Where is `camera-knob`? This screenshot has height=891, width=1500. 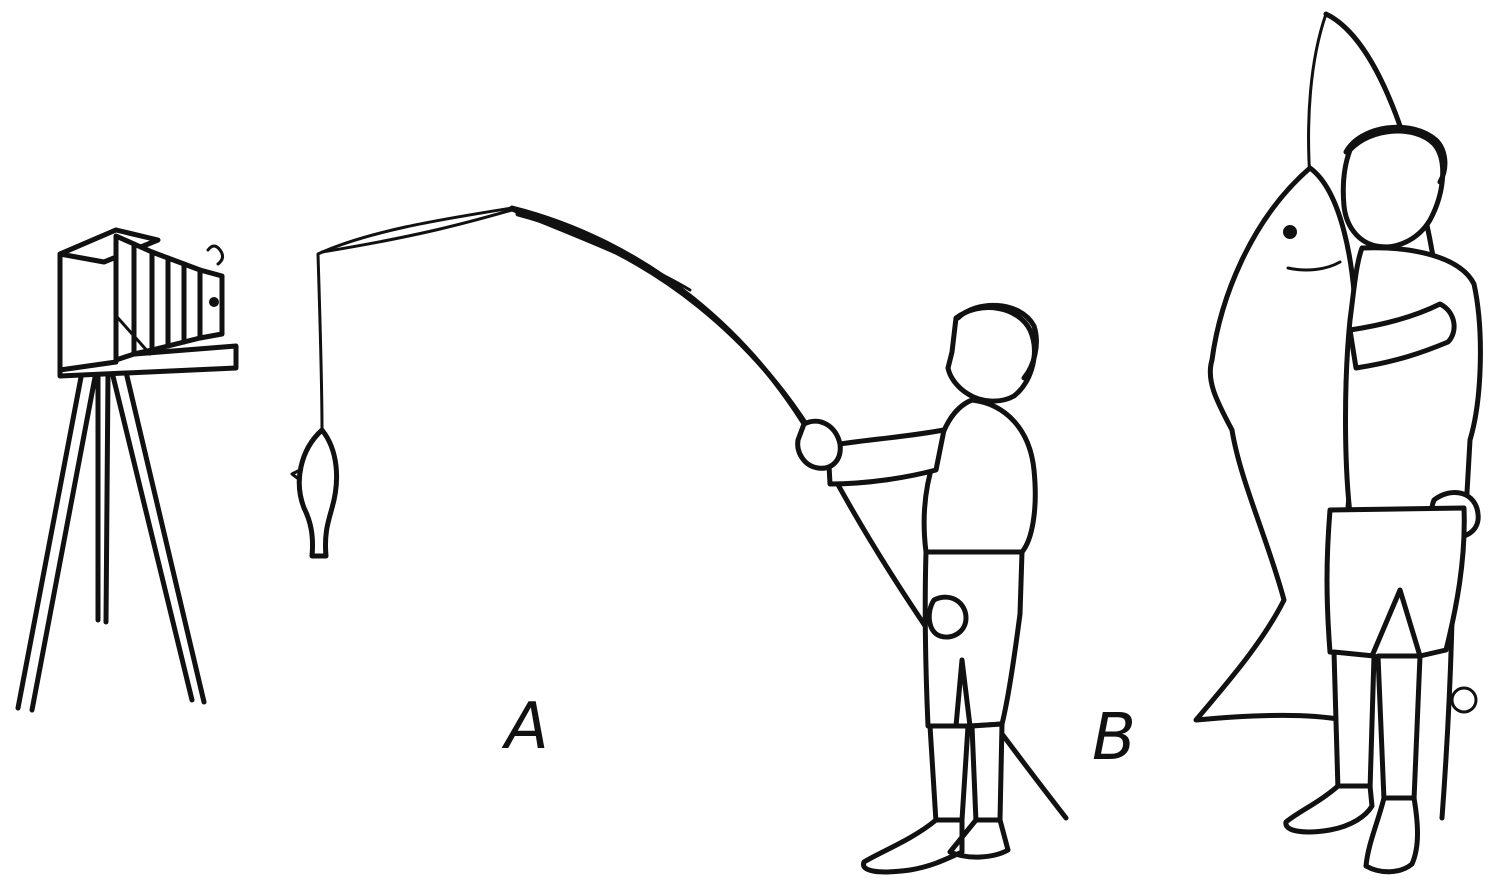 camera-knob is located at coordinates (215, 255).